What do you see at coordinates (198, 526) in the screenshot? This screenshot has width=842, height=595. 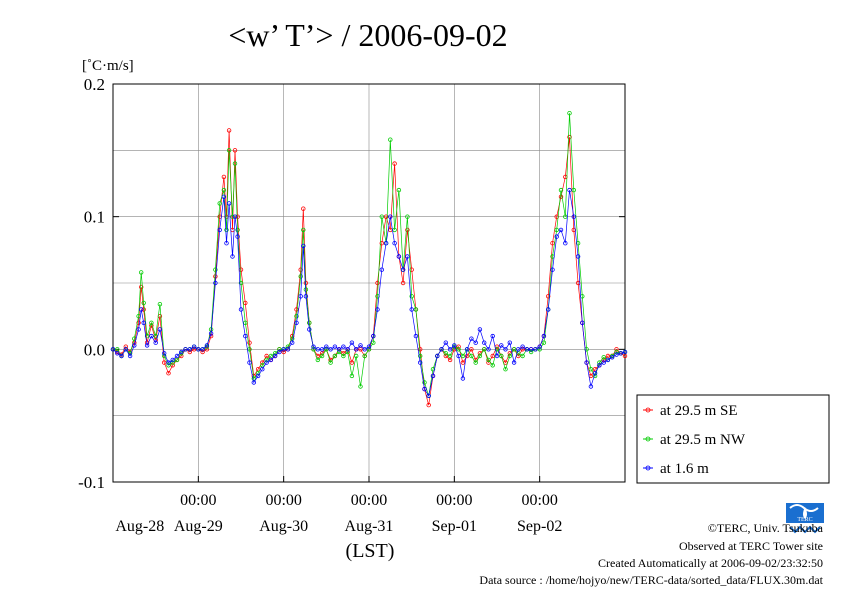 I see `x-tick-date: Aug-29` at bounding box center [198, 526].